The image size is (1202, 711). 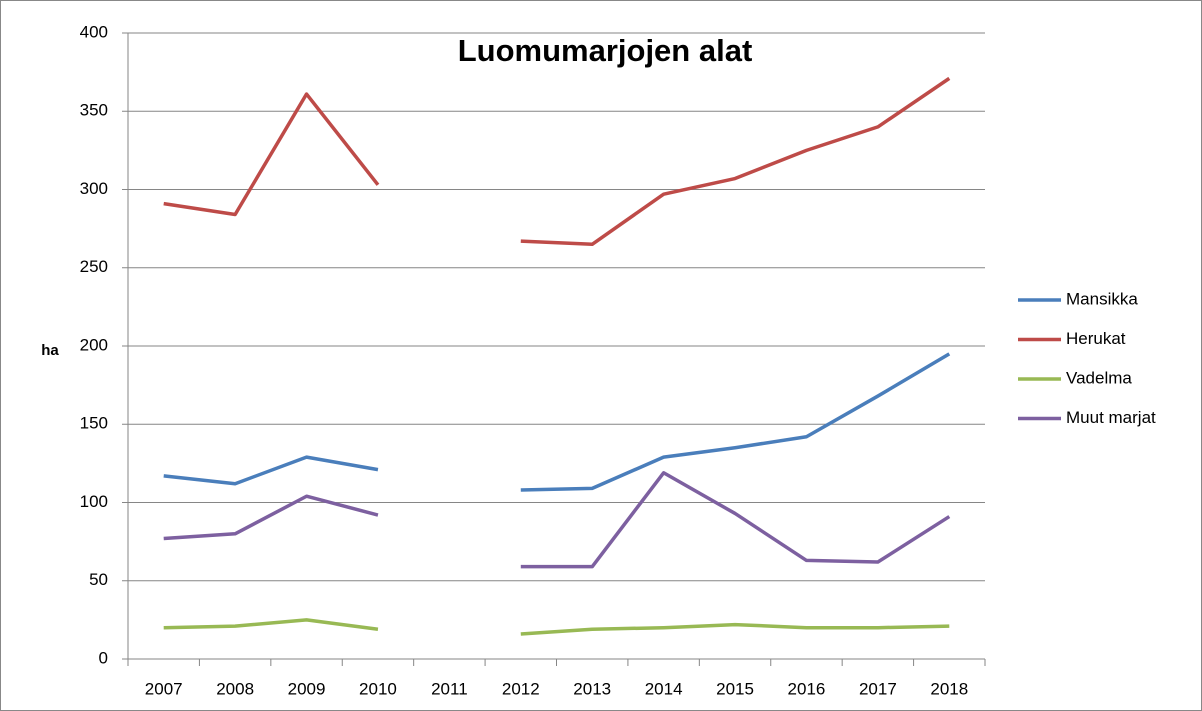 What do you see at coordinates (1111, 417) in the screenshot?
I see `legend-label: Muut marjat` at bounding box center [1111, 417].